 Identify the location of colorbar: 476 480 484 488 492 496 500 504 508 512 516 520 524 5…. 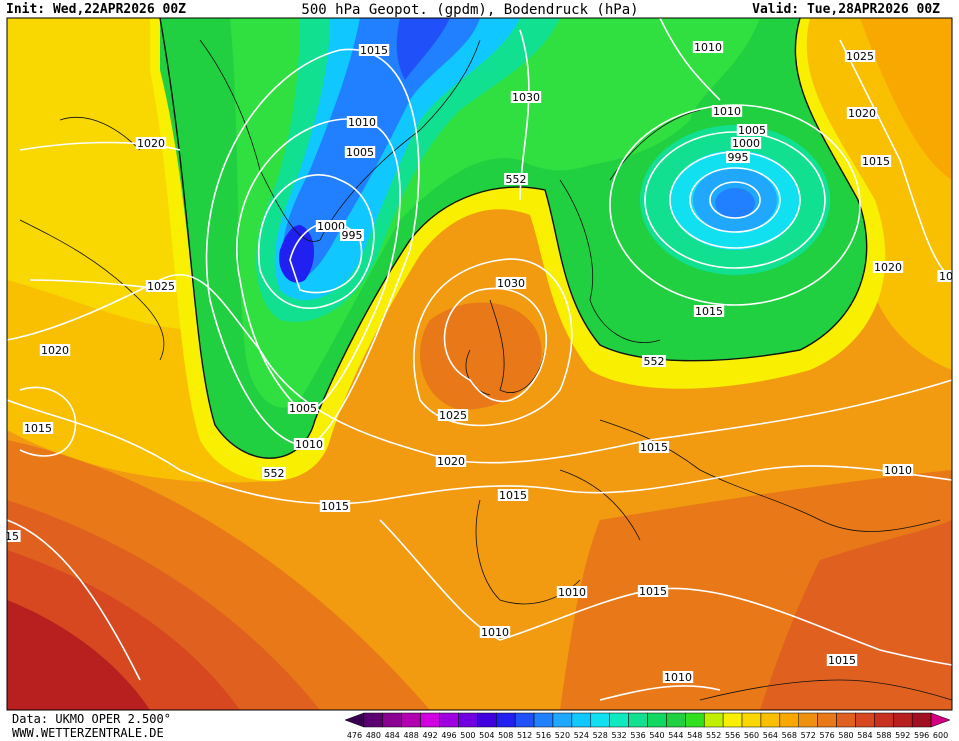
(647, 726).